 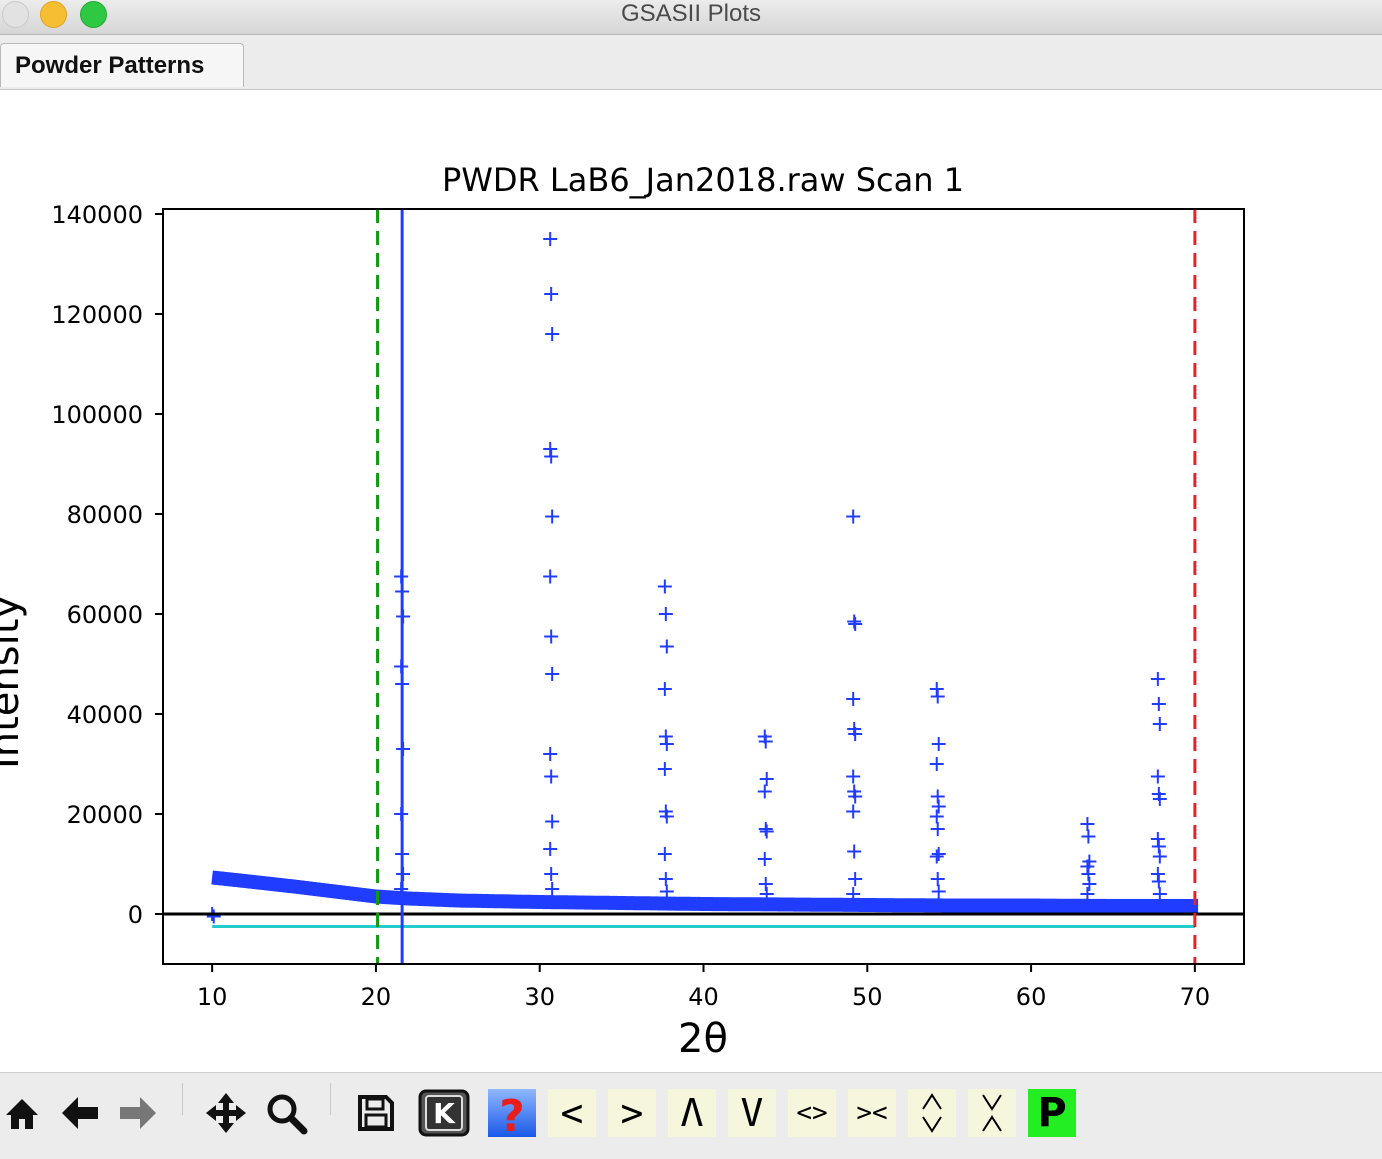 I want to click on tab-strip: Powder Patterns, so click(x=691, y=62).